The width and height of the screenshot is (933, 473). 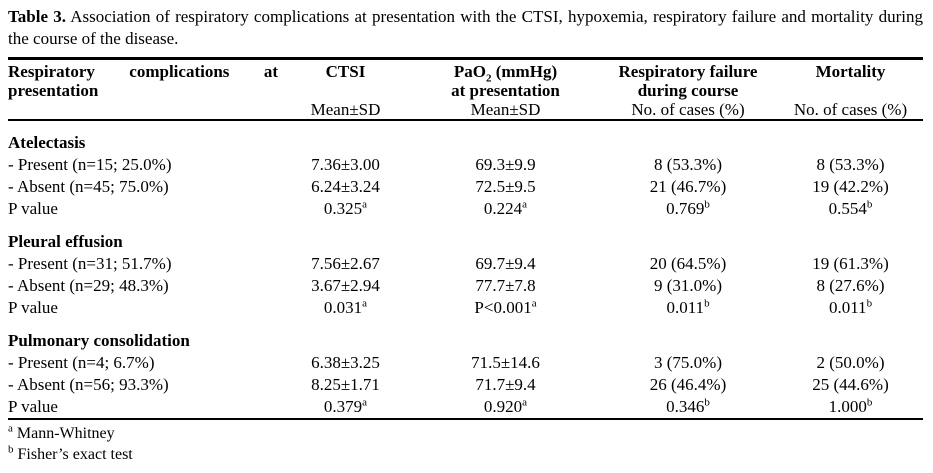 I want to click on table-cell: 3.67±2.94, so click(x=345, y=285).